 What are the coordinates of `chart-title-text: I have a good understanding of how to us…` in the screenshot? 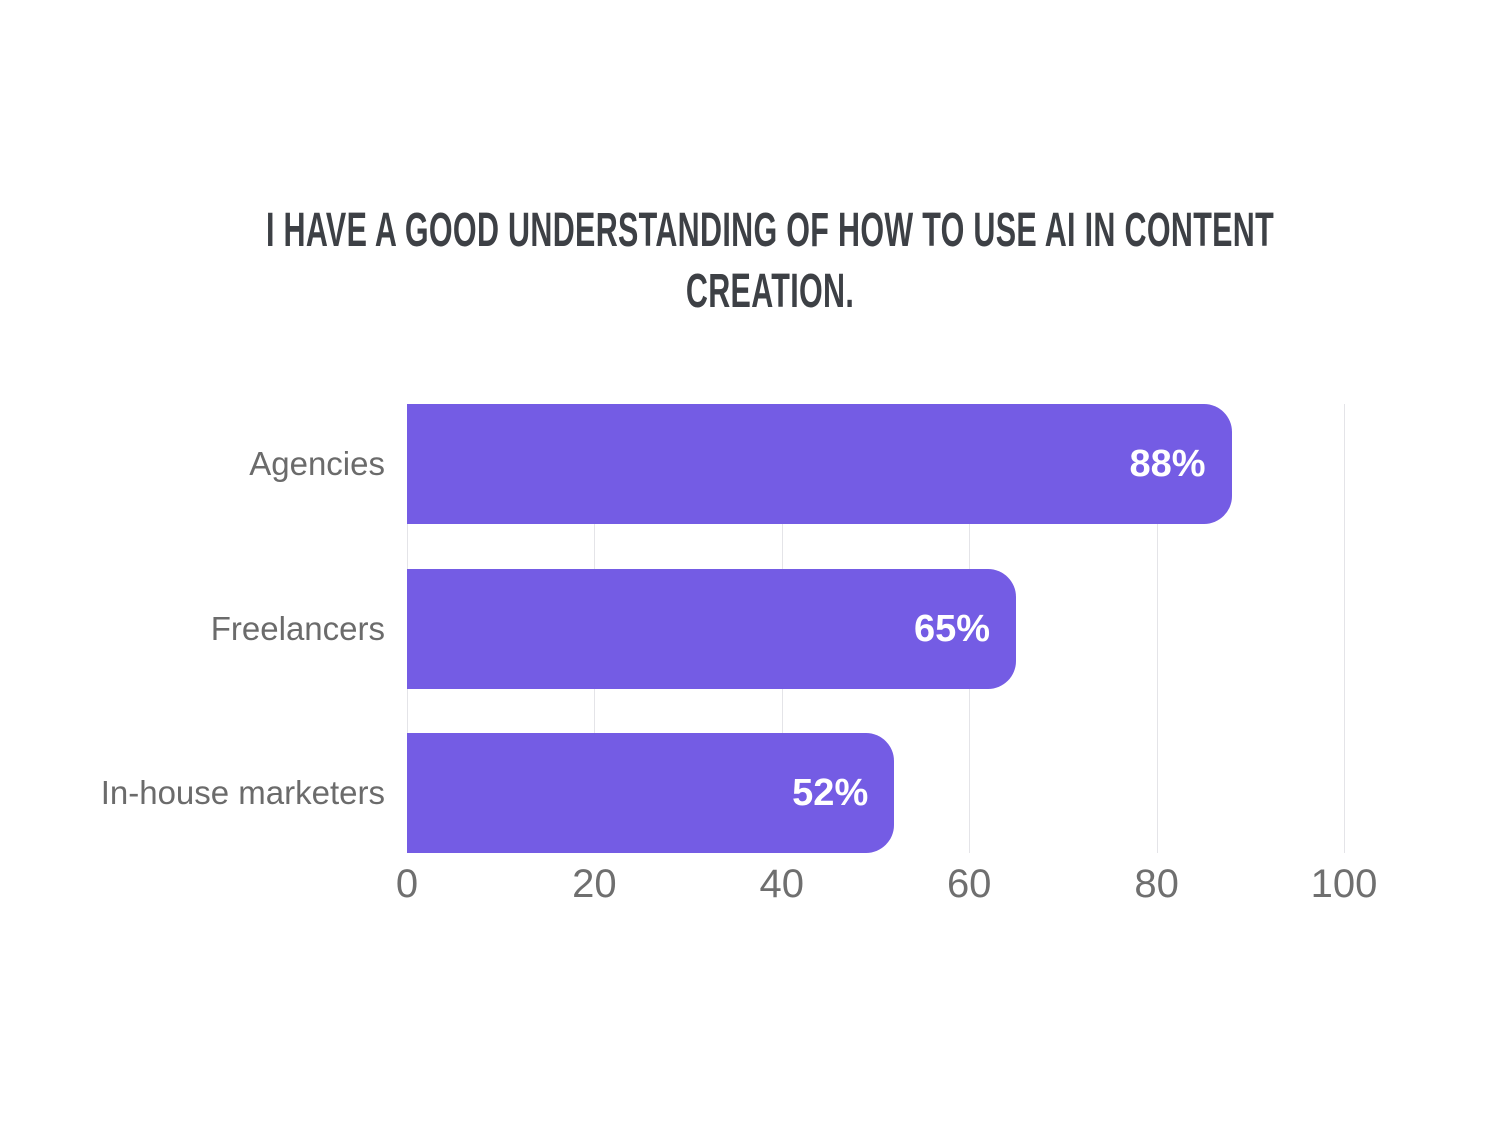 It's located at (770, 261).